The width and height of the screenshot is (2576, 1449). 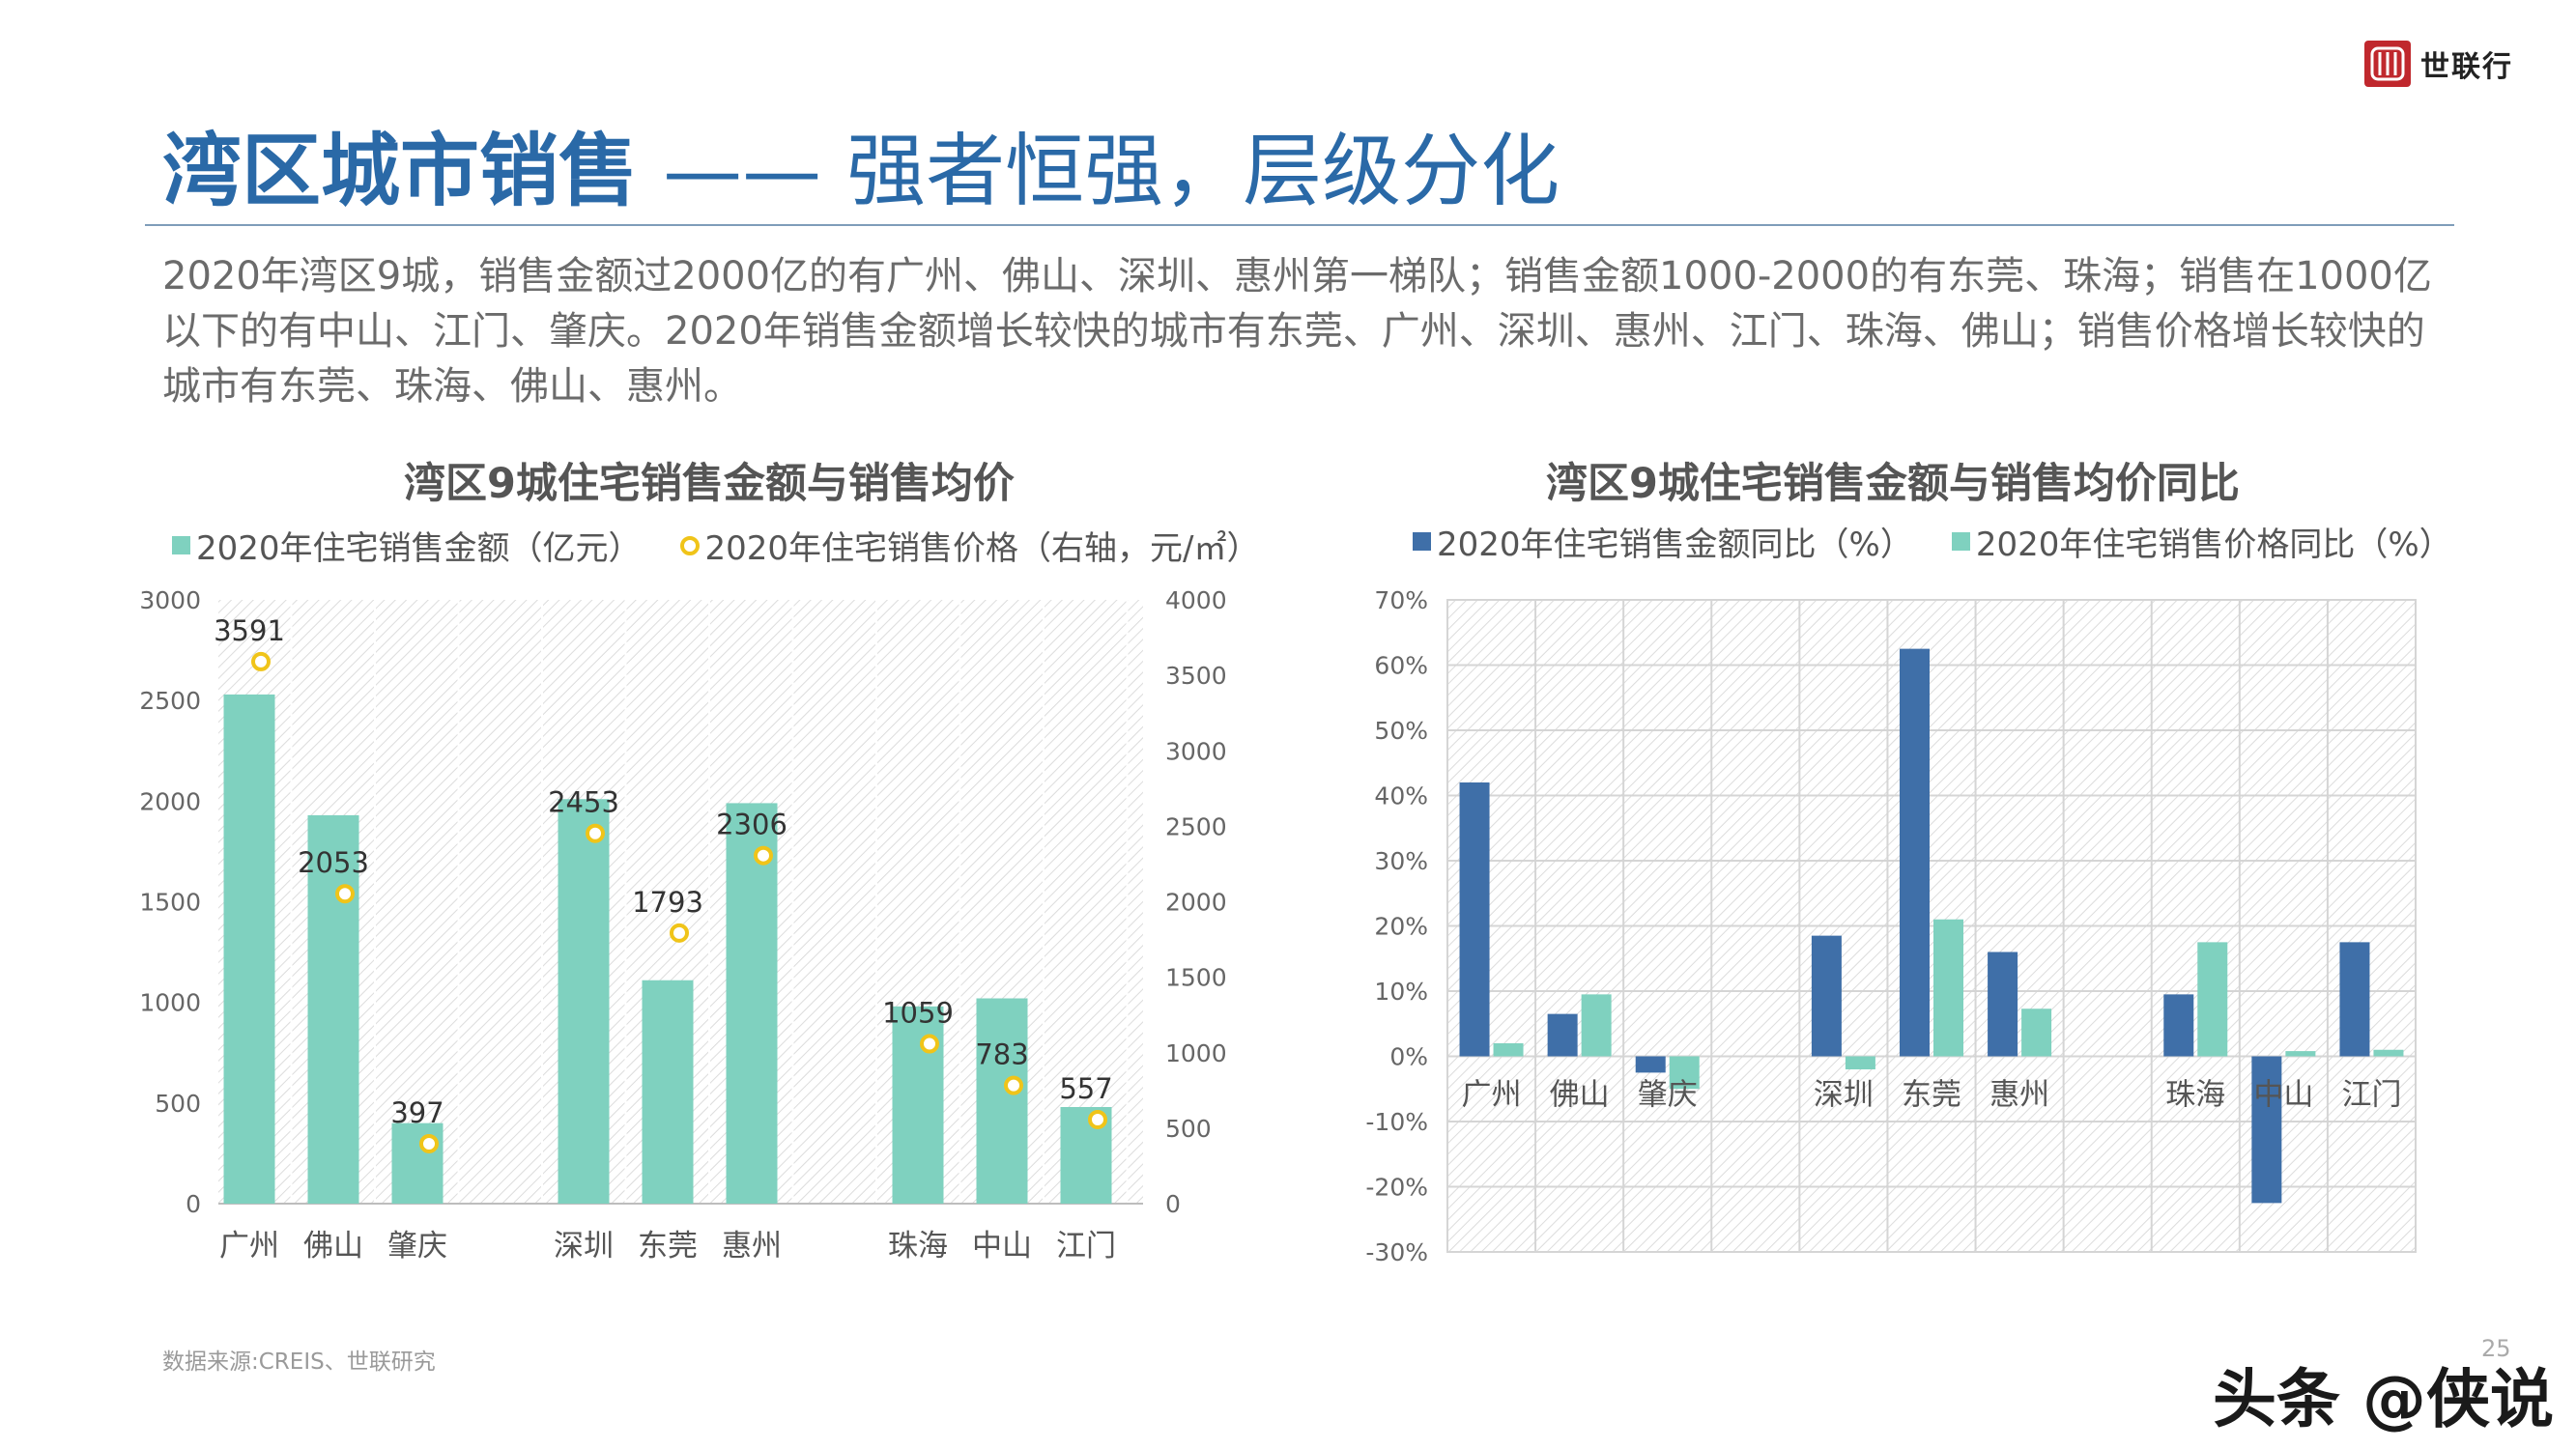 What do you see at coordinates (2496, 1348) in the screenshot?
I see `page-number: 25` at bounding box center [2496, 1348].